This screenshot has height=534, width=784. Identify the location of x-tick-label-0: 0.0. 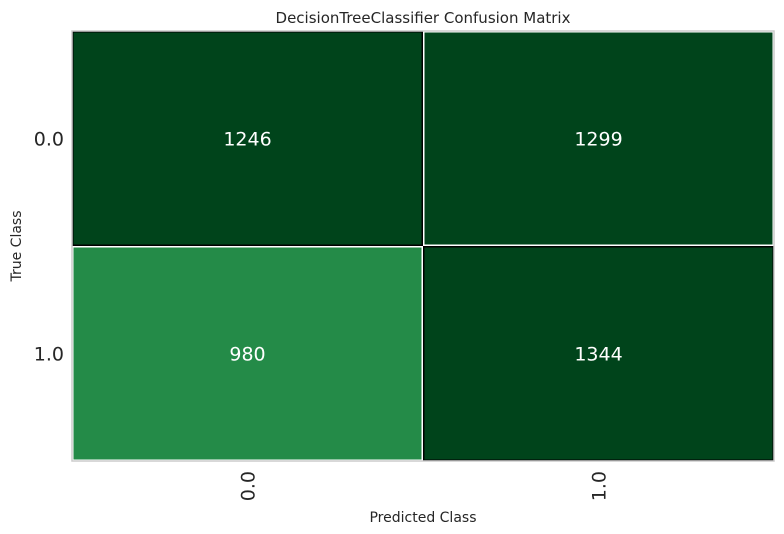
(249, 486).